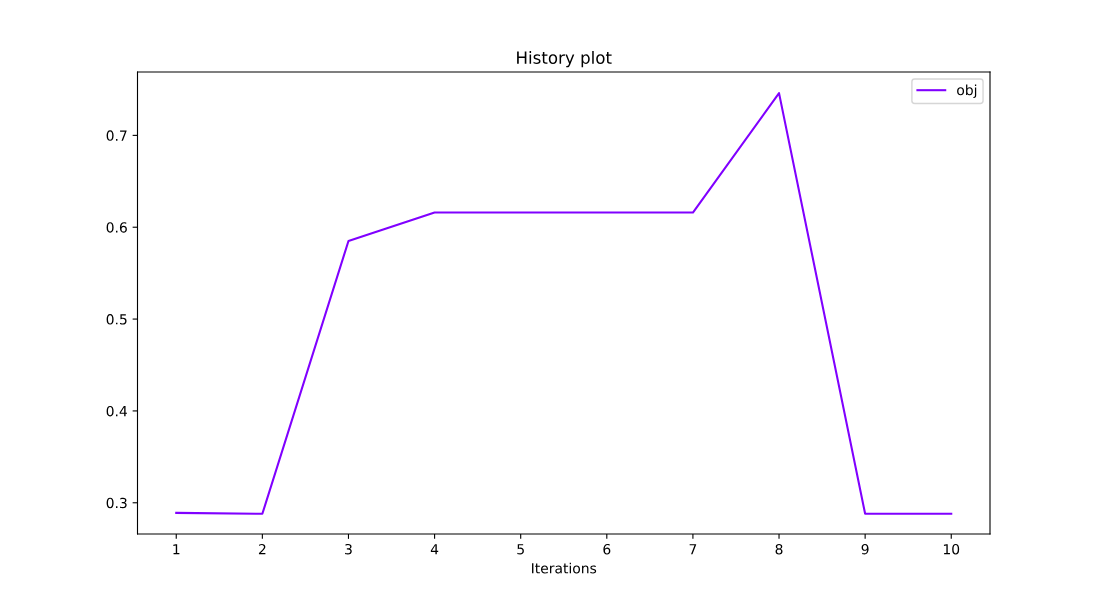  I want to click on x-tick-label: 8, so click(779, 549).